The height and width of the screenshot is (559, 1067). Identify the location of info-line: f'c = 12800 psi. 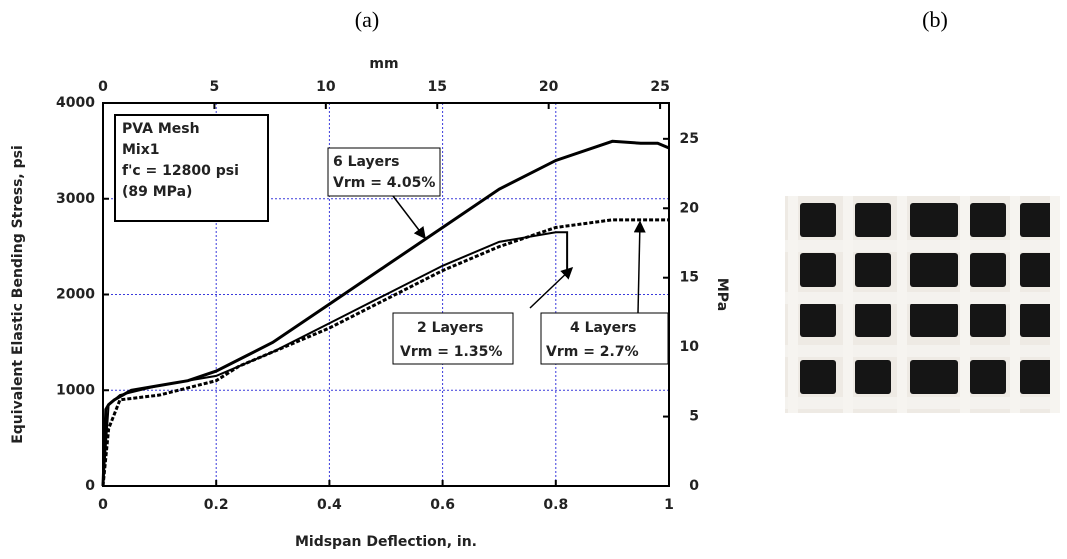
(180, 171).